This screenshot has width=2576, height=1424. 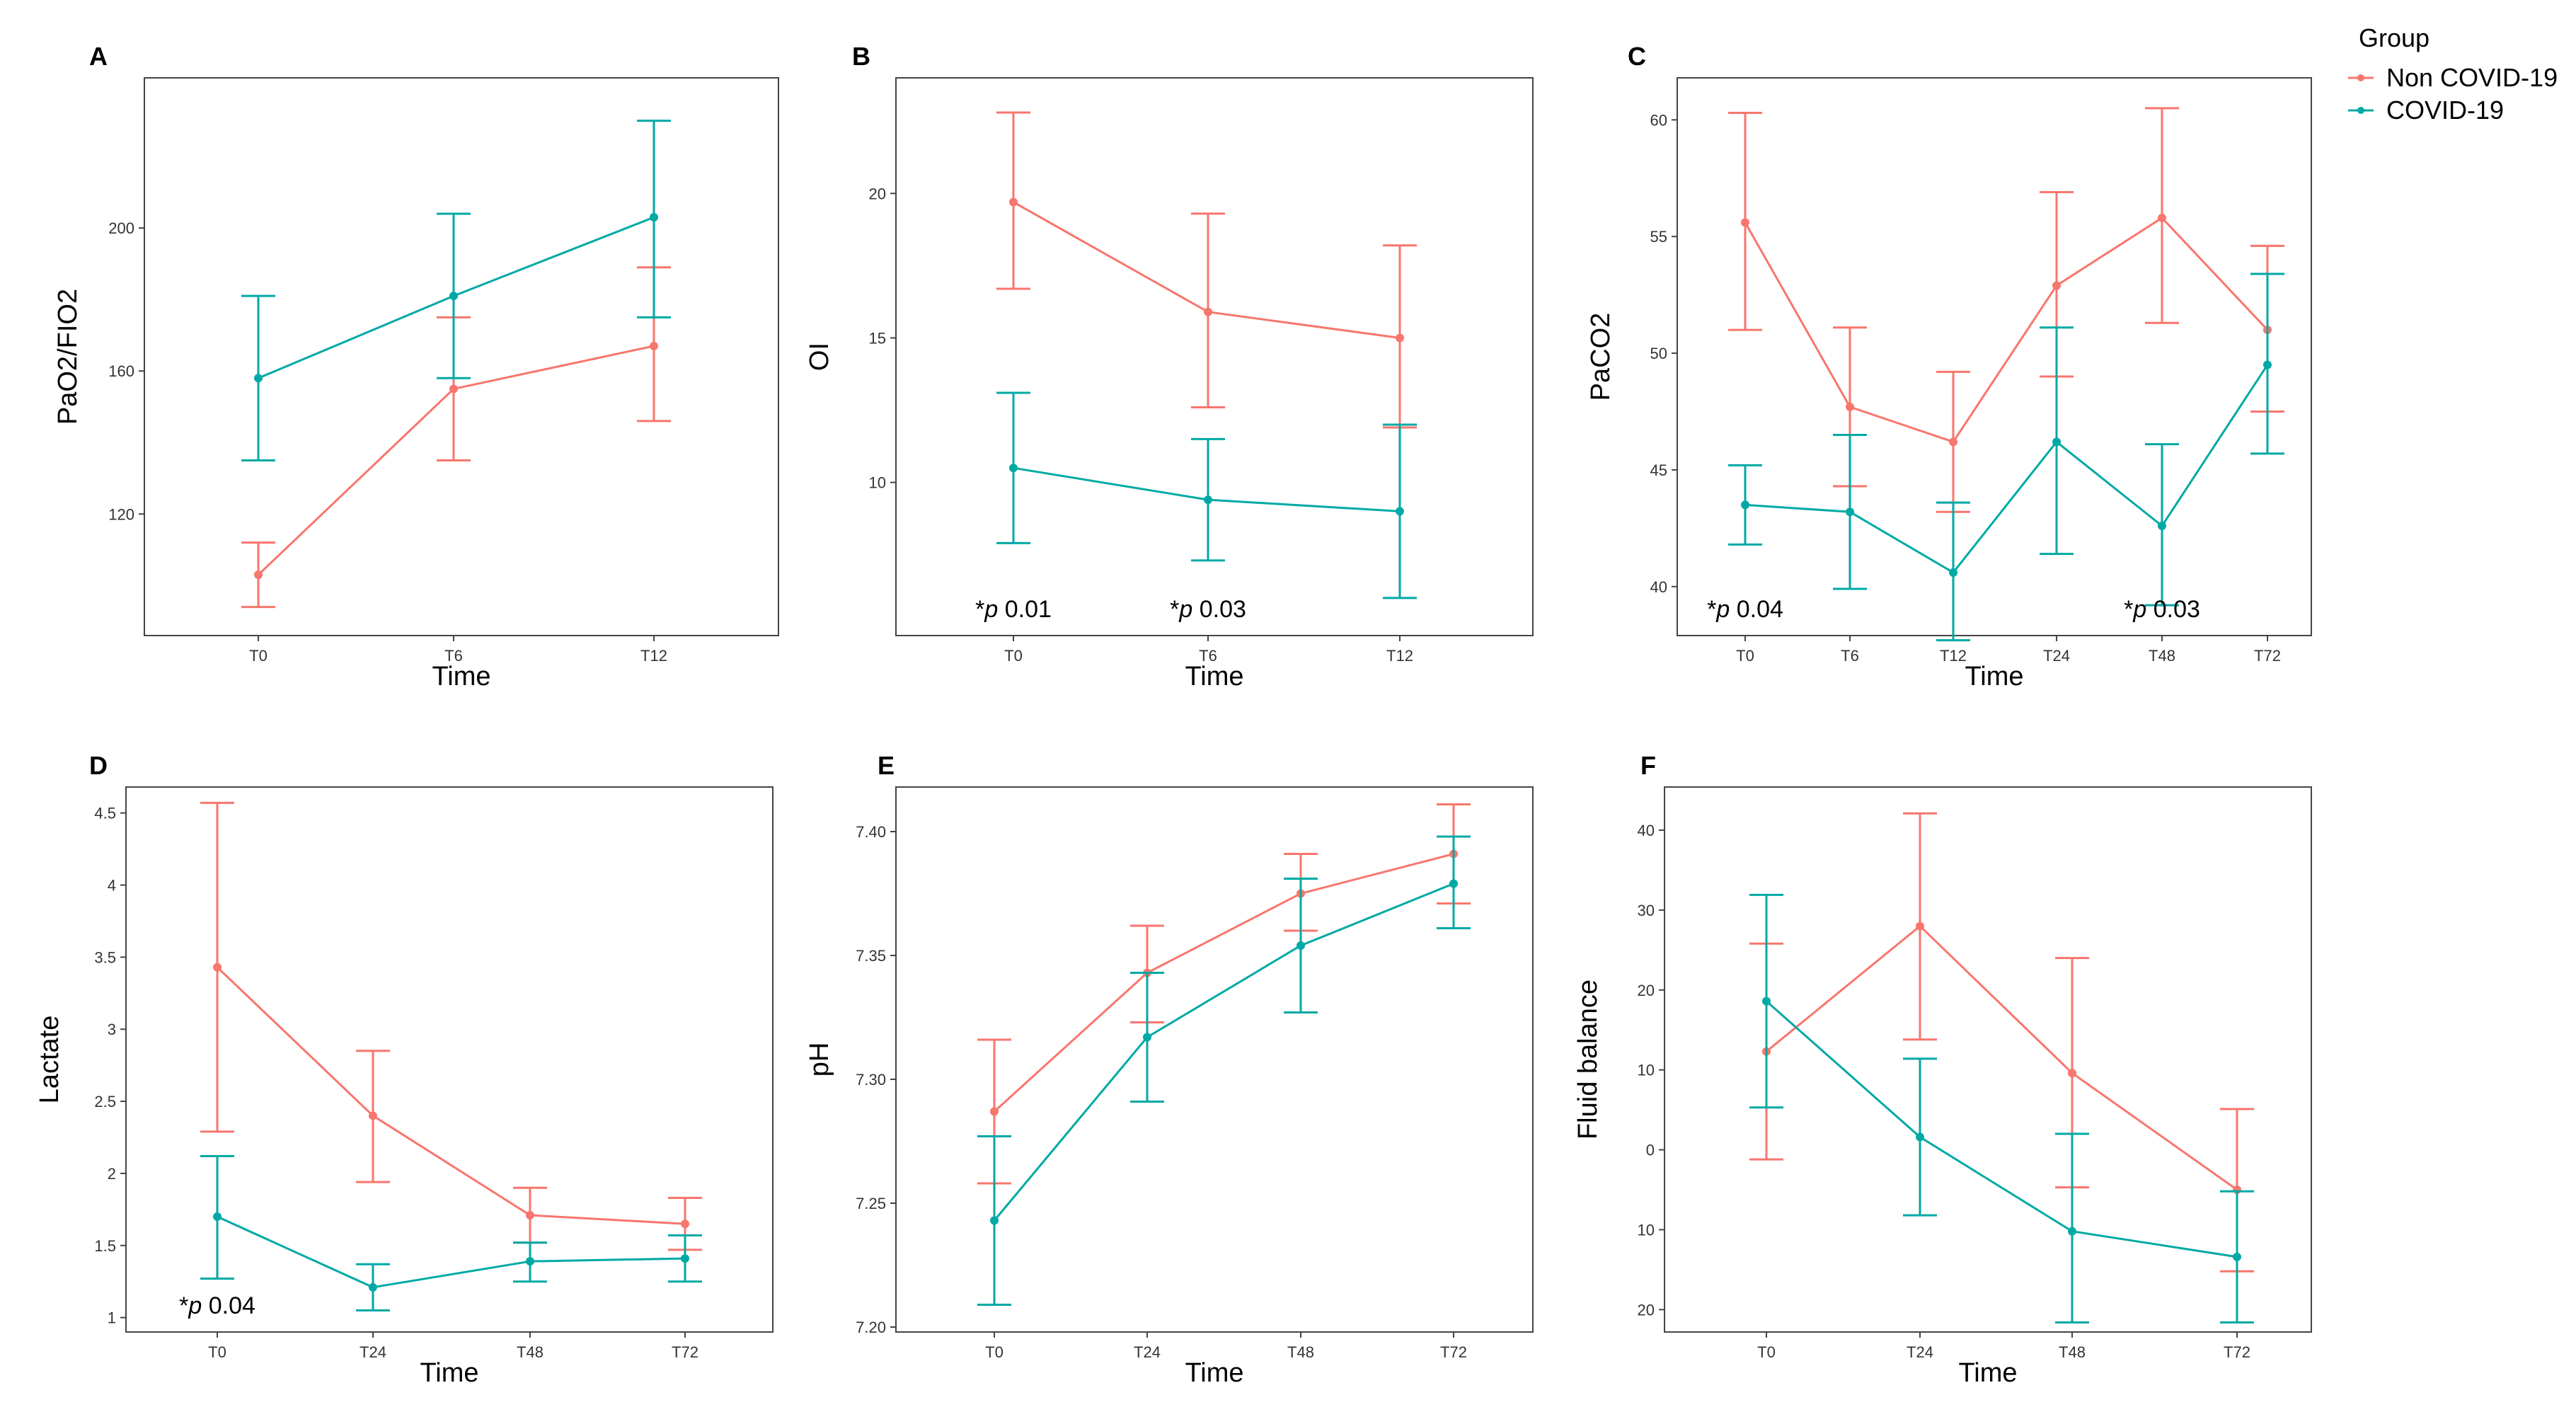 I want to click on panel-b-xtick-label: T0, so click(x=1013, y=656).